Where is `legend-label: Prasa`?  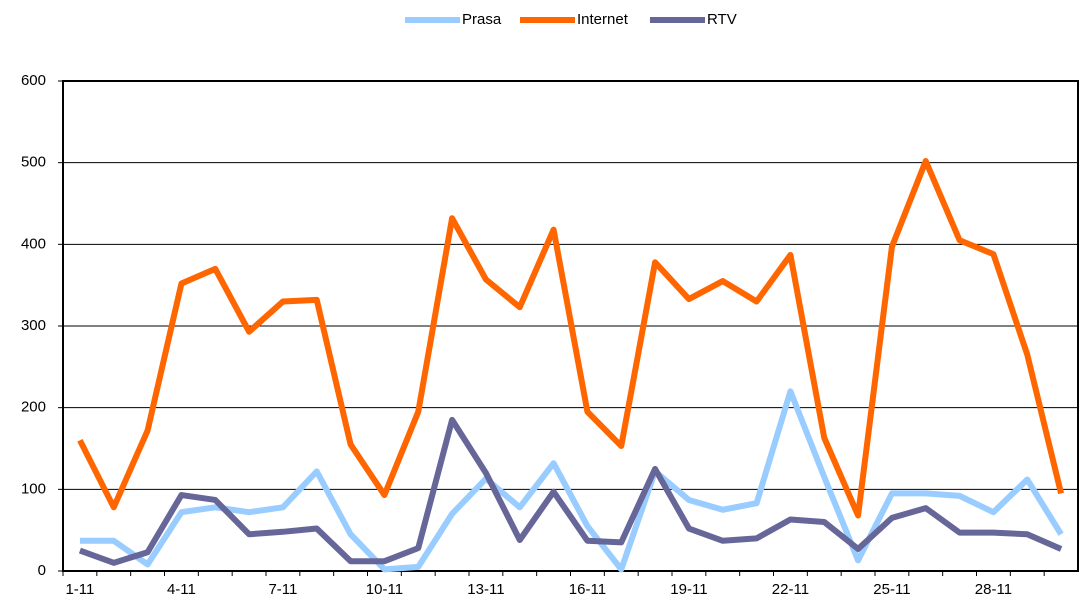
legend-label: Prasa is located at coordinates (482, 19).